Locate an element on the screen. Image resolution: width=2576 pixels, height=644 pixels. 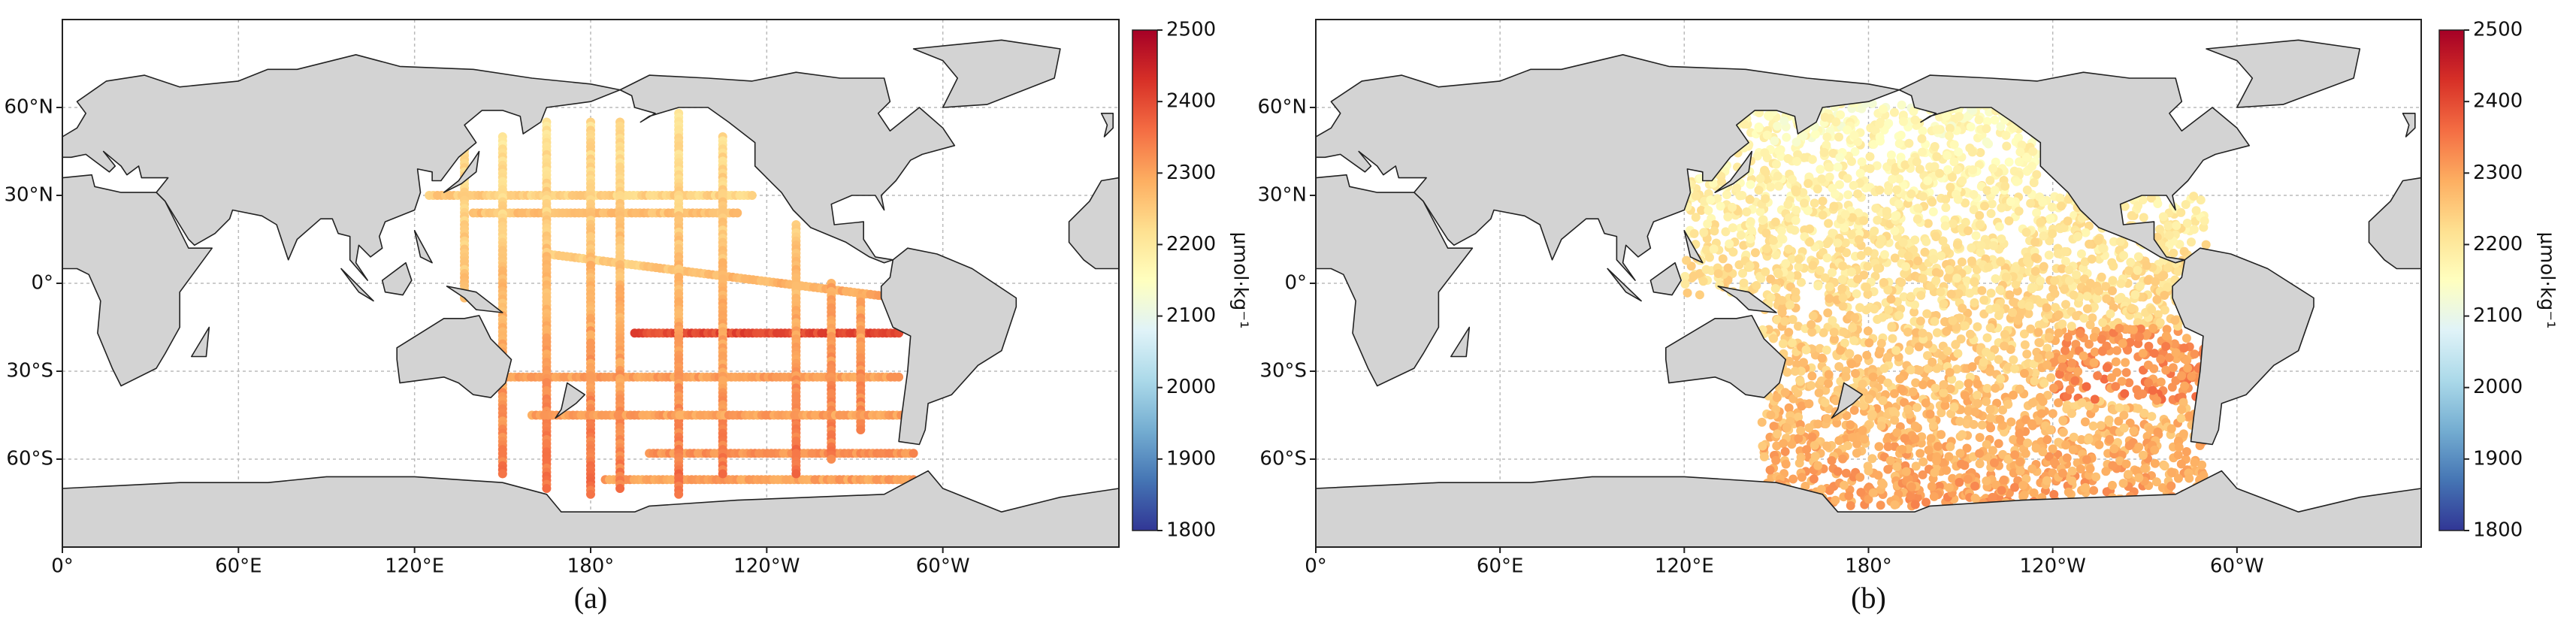
x-tick-label: 180° is located at coordinates (591, 566).